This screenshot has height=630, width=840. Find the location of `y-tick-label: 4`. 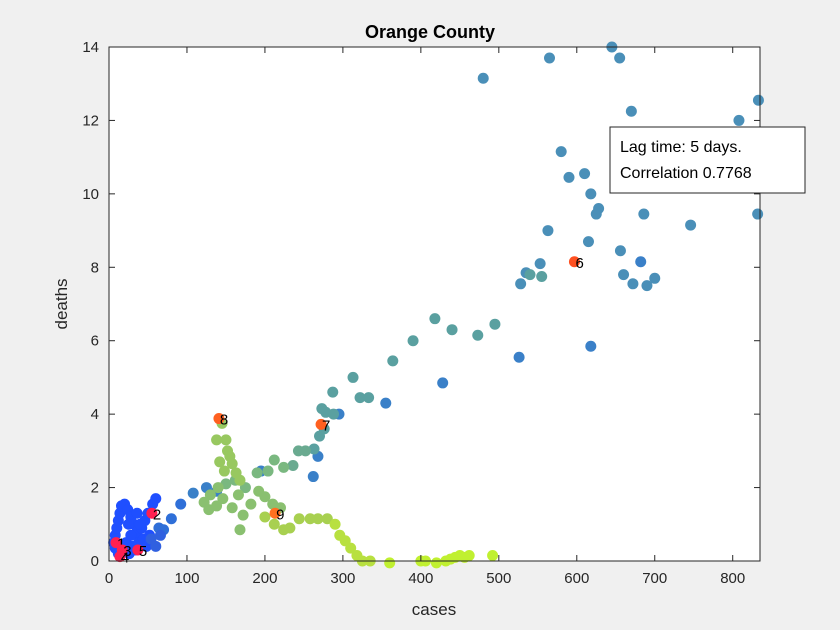

y-tick-label: 4 is located at coordinates (95, 414).